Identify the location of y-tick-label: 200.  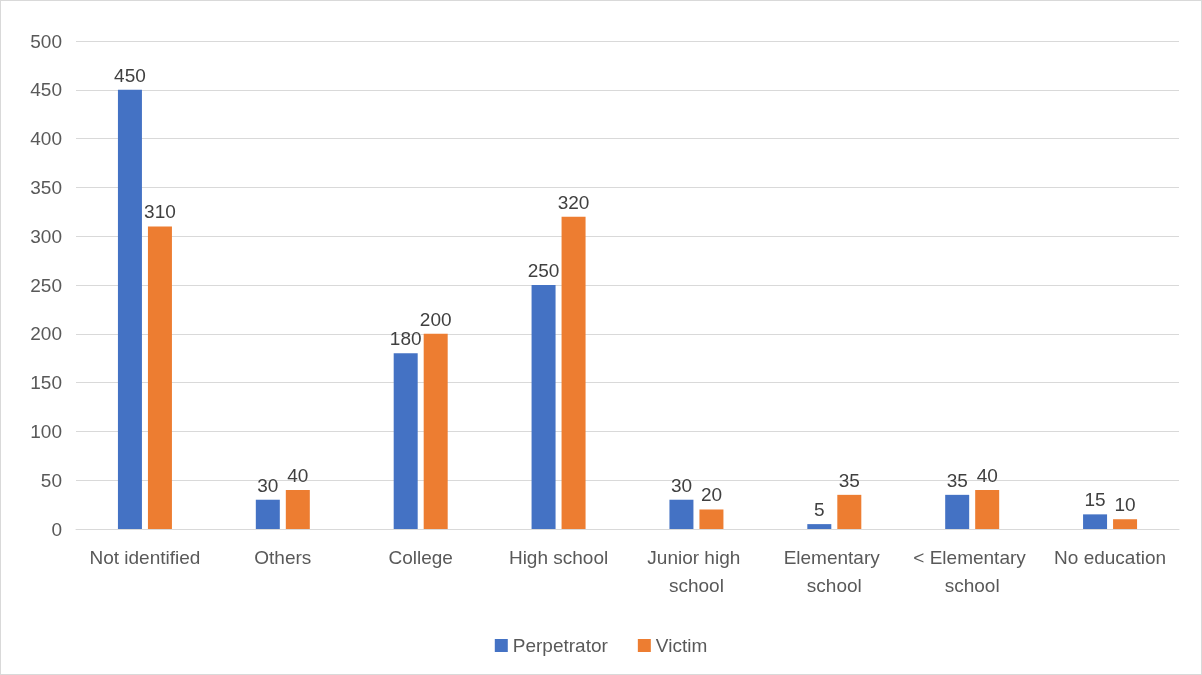
(46, 334).